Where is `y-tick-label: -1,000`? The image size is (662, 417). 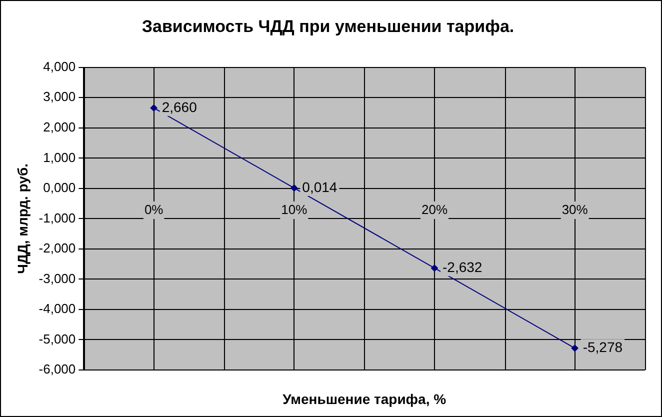 y-tick-label: -1,000 is located at coordinates (57, 218).